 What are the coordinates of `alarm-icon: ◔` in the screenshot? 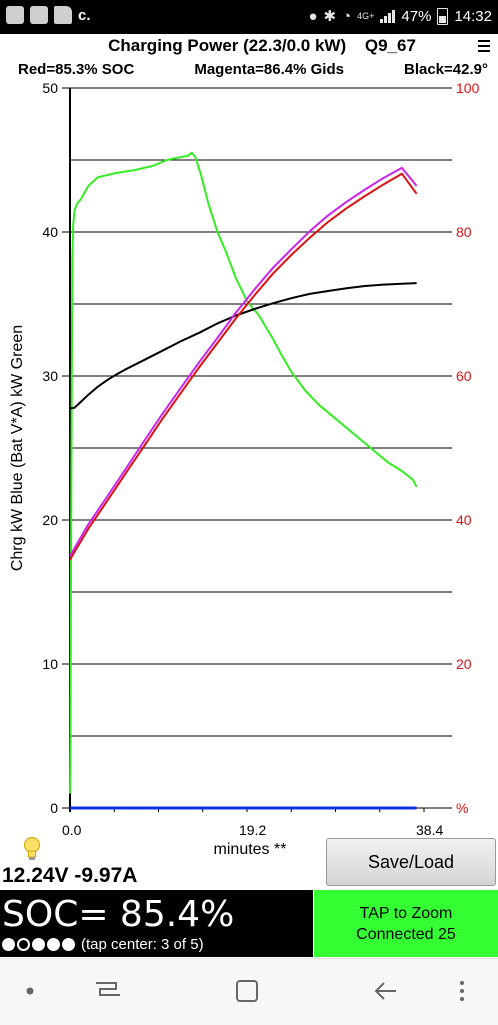 It's located at (347, 16).